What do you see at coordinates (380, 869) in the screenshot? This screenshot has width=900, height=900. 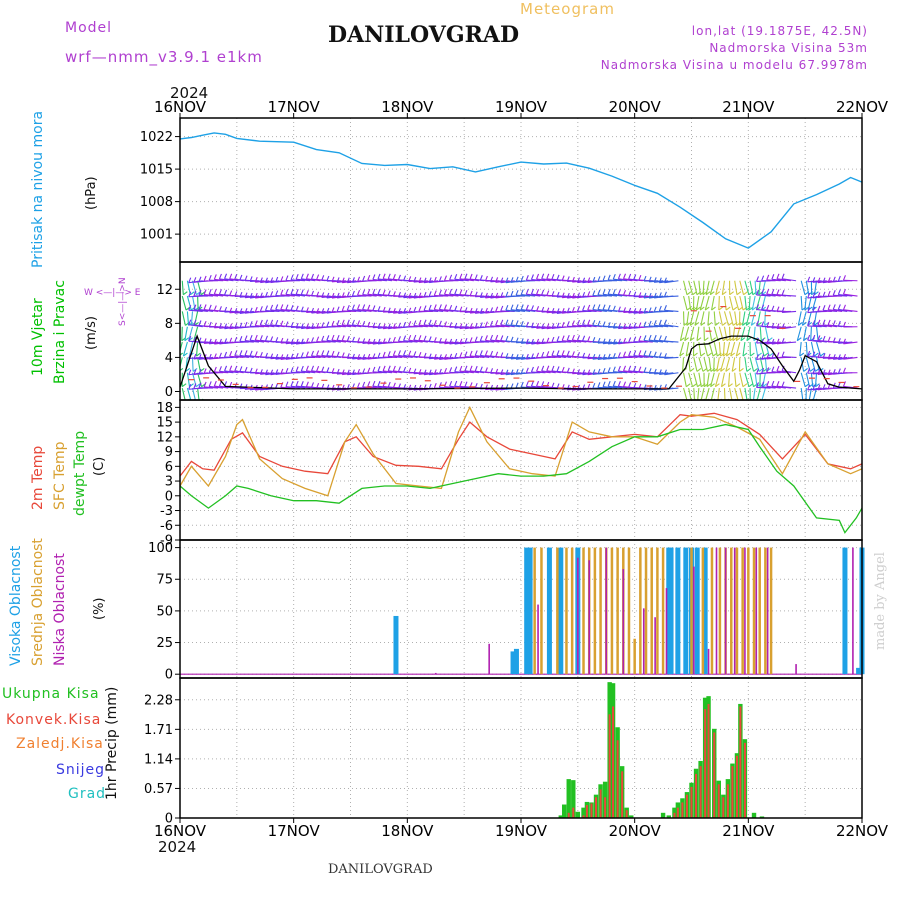 I see `footer-station: DANILOVGRAD` at bounding box center [380, 869].